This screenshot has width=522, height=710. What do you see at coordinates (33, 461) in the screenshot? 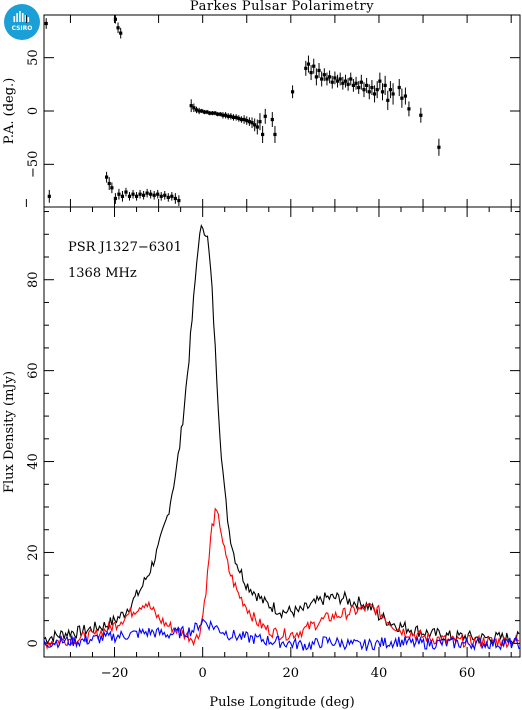
I see `flux-y-tick-label: 40` at bounding box center [33, 461].